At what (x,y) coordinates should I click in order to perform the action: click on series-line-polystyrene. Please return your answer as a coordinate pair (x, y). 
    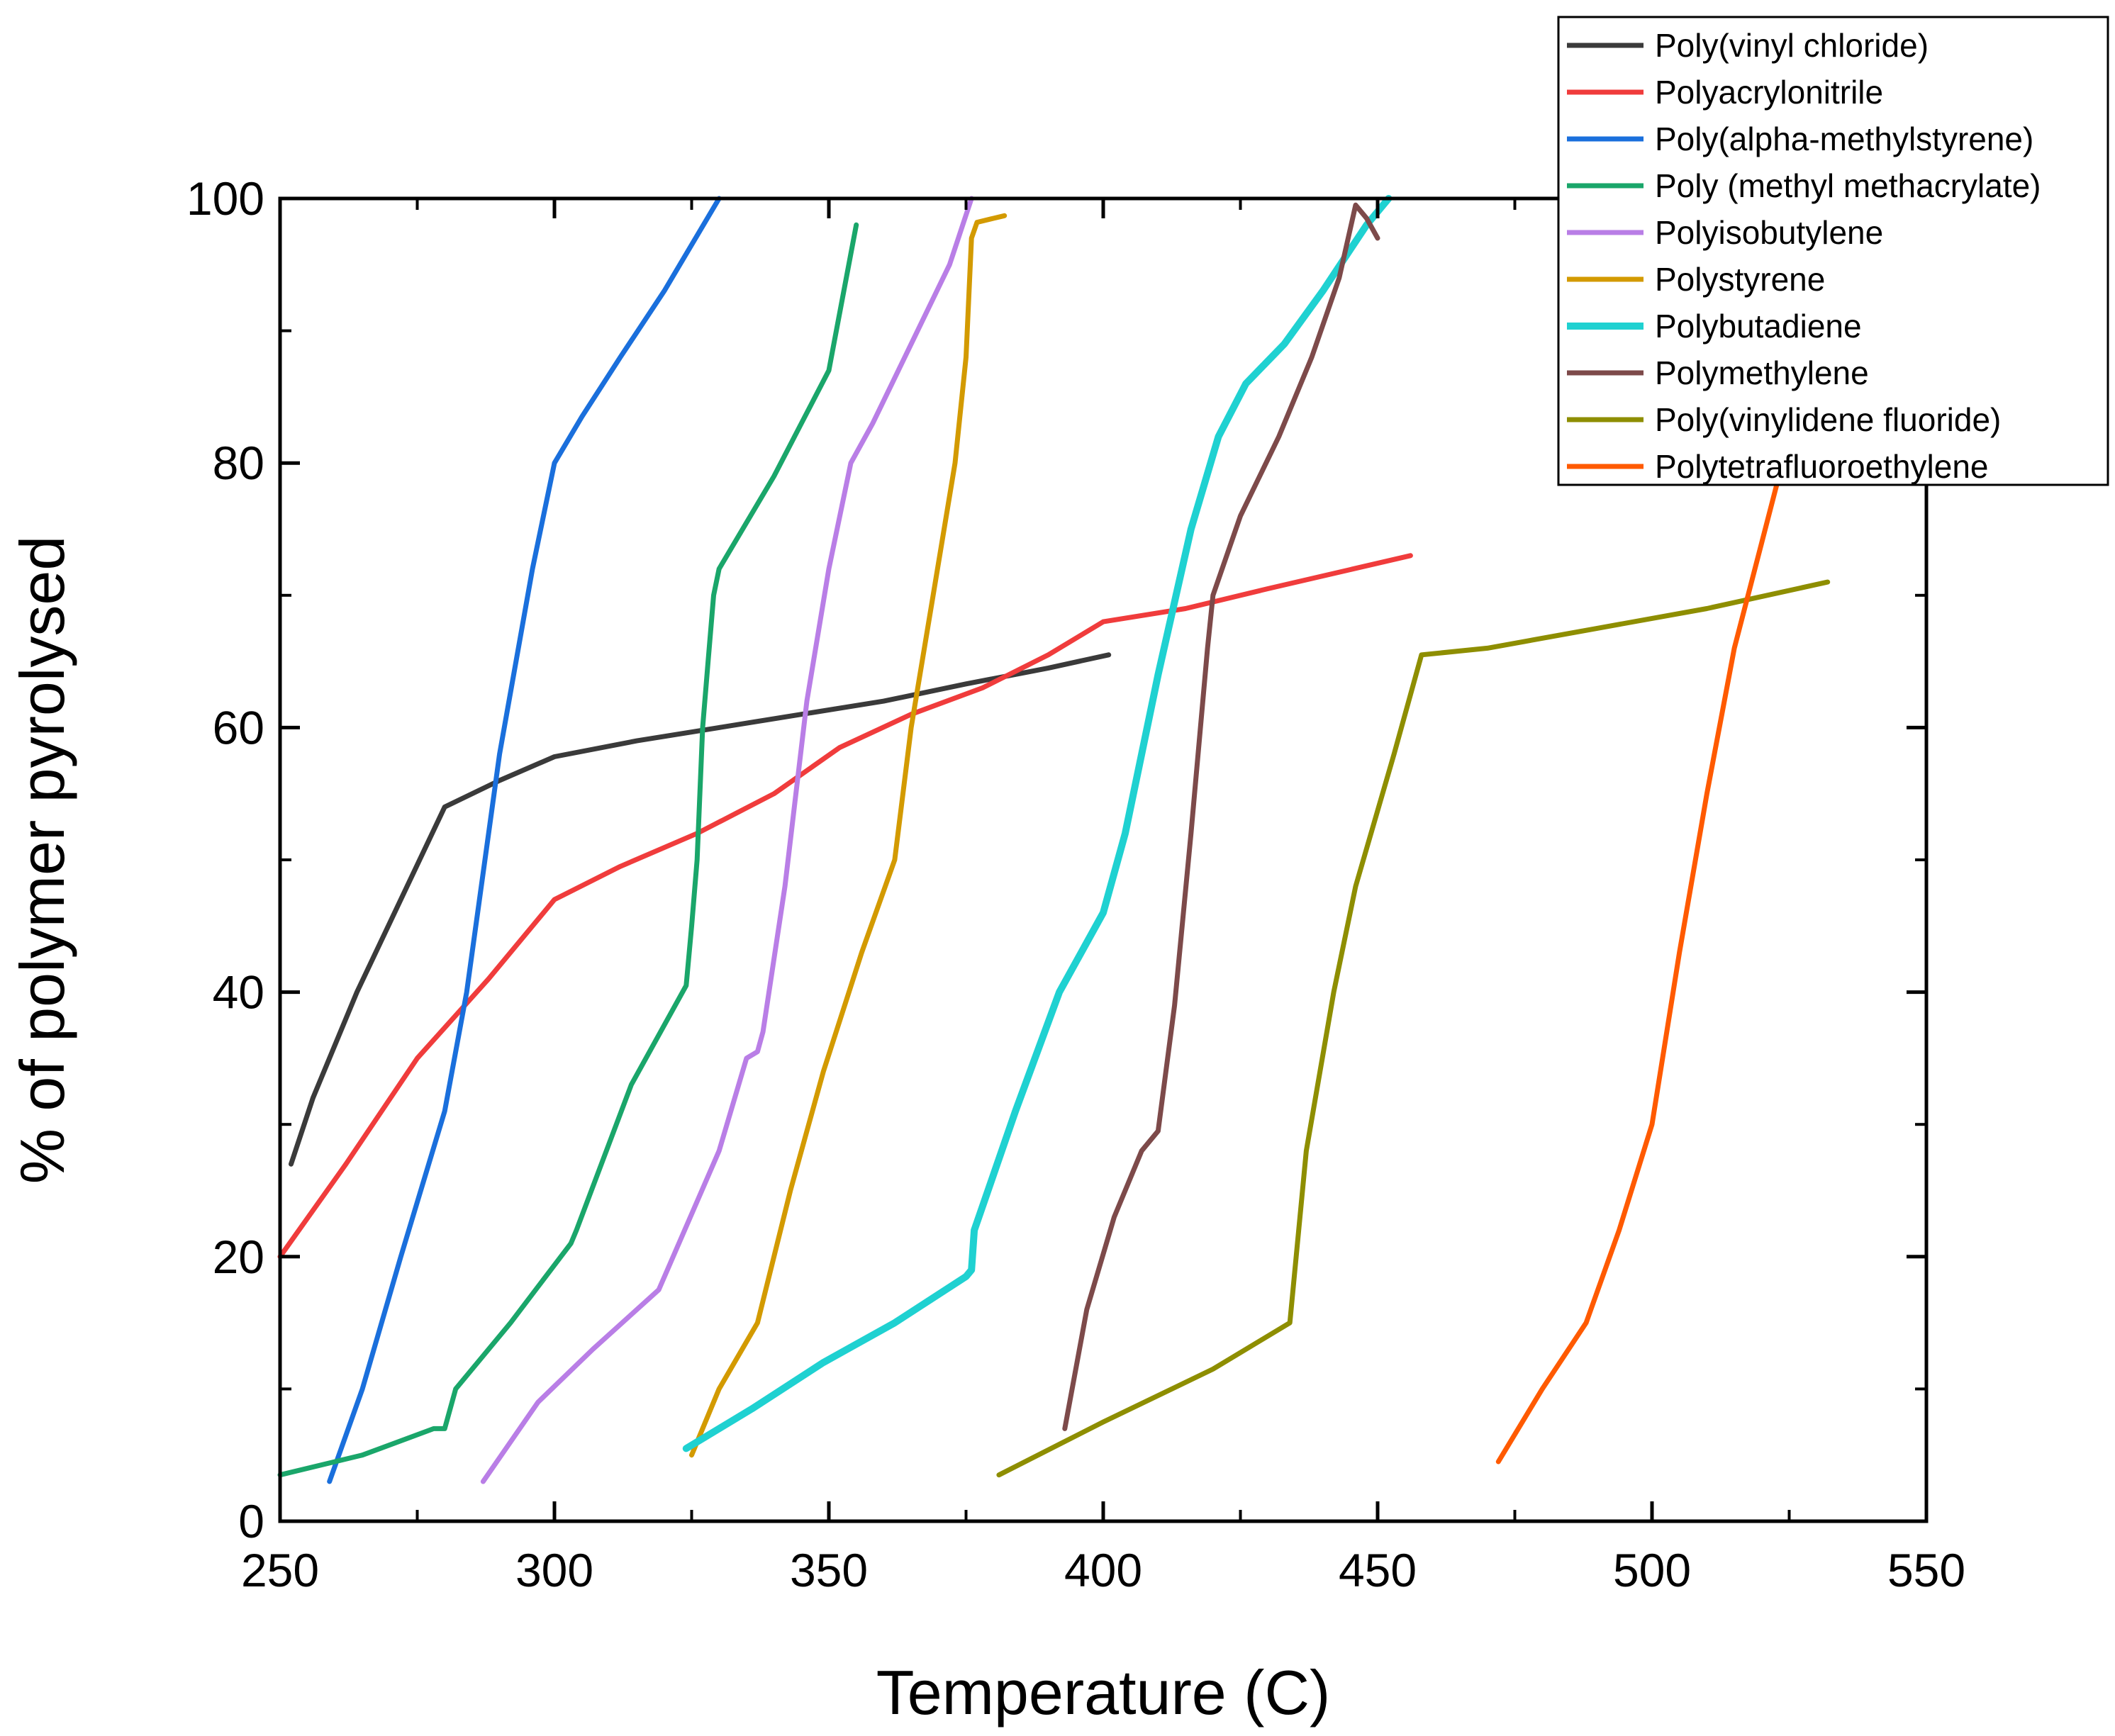
    Looking at the image, I should click on (848, 835).